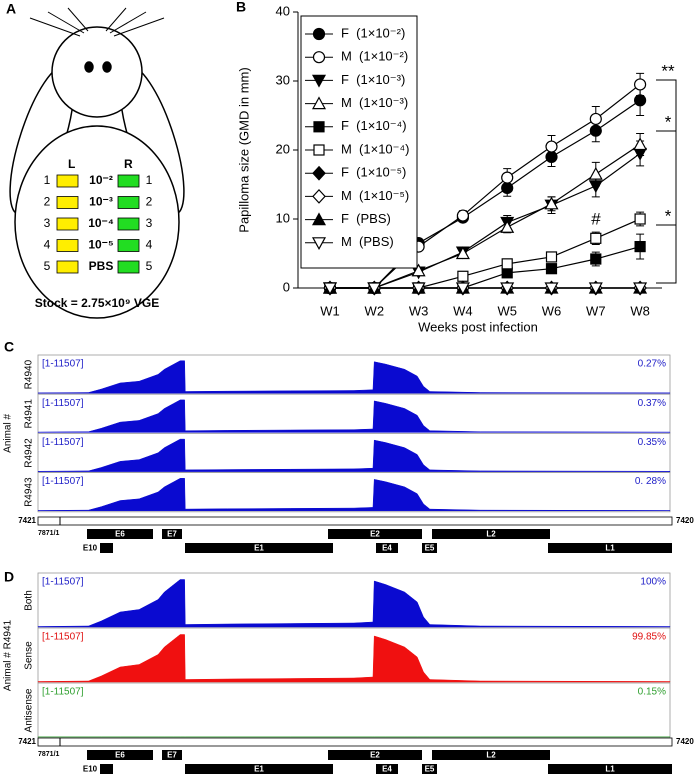  What do you see at coordinates (596, 310) in the screenshot?
I see `x-tick-label: W7` at bounding box center [596, 310].